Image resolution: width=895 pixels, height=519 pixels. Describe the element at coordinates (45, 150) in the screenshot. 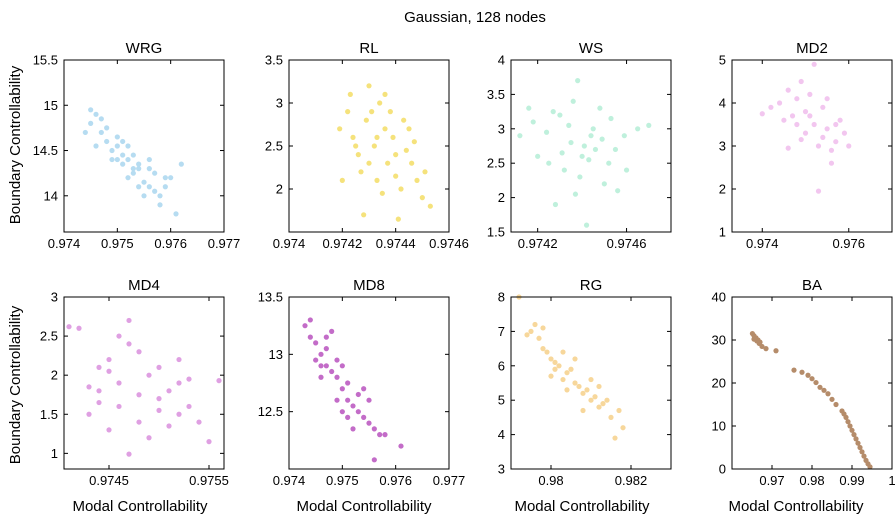

I see `y-tick-label: 14.5` at that location.